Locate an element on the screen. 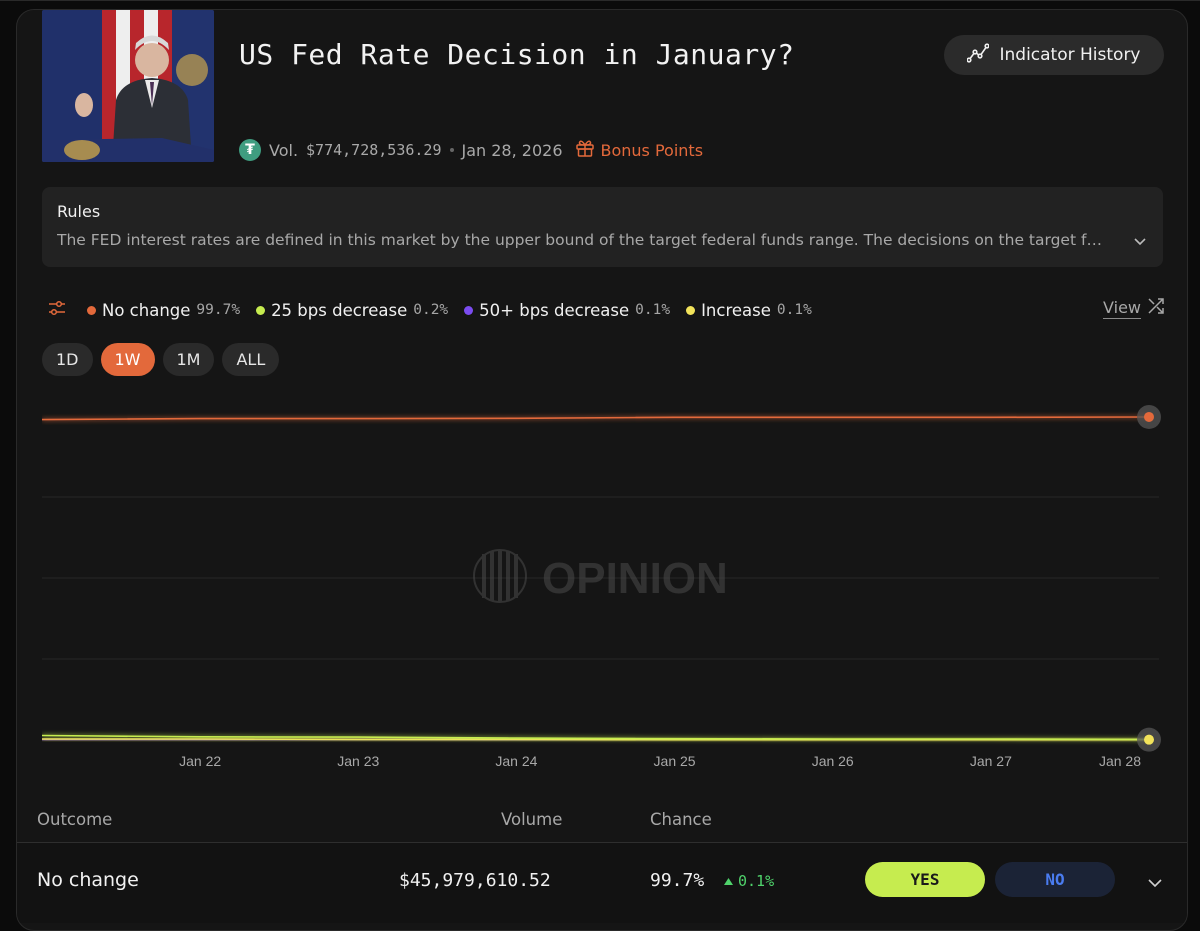 This screenshot has width=1200, height=931. time-range-tabs: 1D 1W 1M ALL is located at coordinates (160, 359).